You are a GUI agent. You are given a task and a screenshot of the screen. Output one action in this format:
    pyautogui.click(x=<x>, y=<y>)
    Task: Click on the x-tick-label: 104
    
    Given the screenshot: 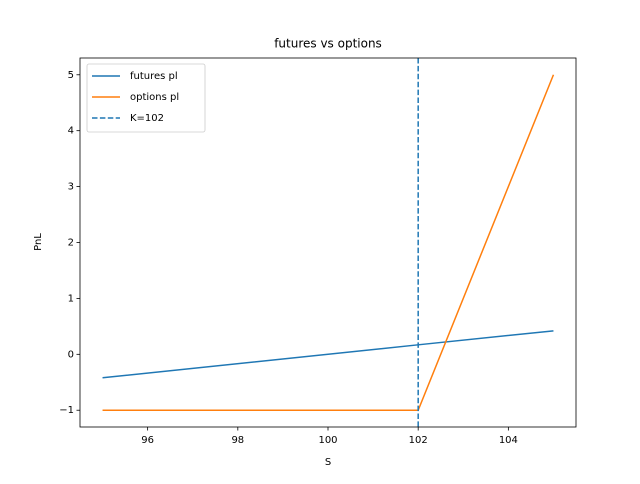 What is the action you would take?
    pyautogui.click(x=508, y=440)
    